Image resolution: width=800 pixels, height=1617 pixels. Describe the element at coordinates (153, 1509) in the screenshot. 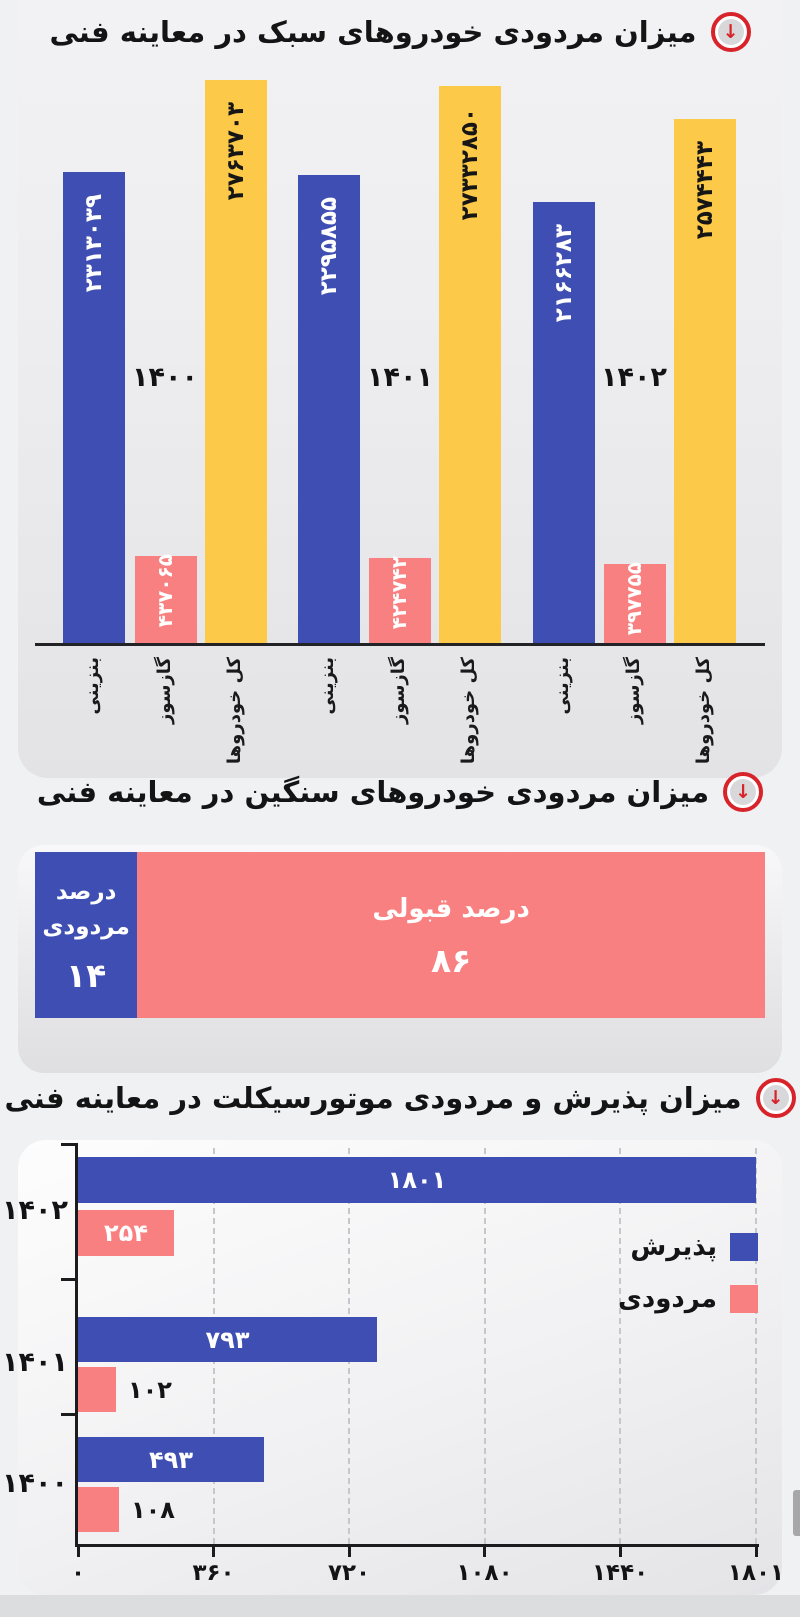

I see `bar-value-label: ۱۰۸` at that location.